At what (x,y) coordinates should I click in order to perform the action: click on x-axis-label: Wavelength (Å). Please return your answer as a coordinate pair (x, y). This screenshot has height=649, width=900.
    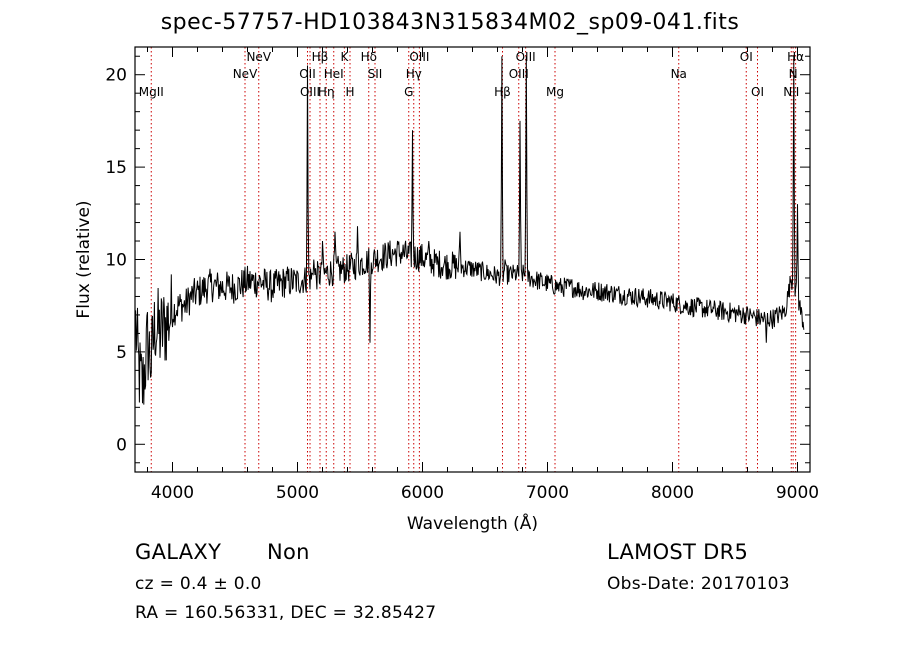
    Looking at the image, I should click on (472, 523).